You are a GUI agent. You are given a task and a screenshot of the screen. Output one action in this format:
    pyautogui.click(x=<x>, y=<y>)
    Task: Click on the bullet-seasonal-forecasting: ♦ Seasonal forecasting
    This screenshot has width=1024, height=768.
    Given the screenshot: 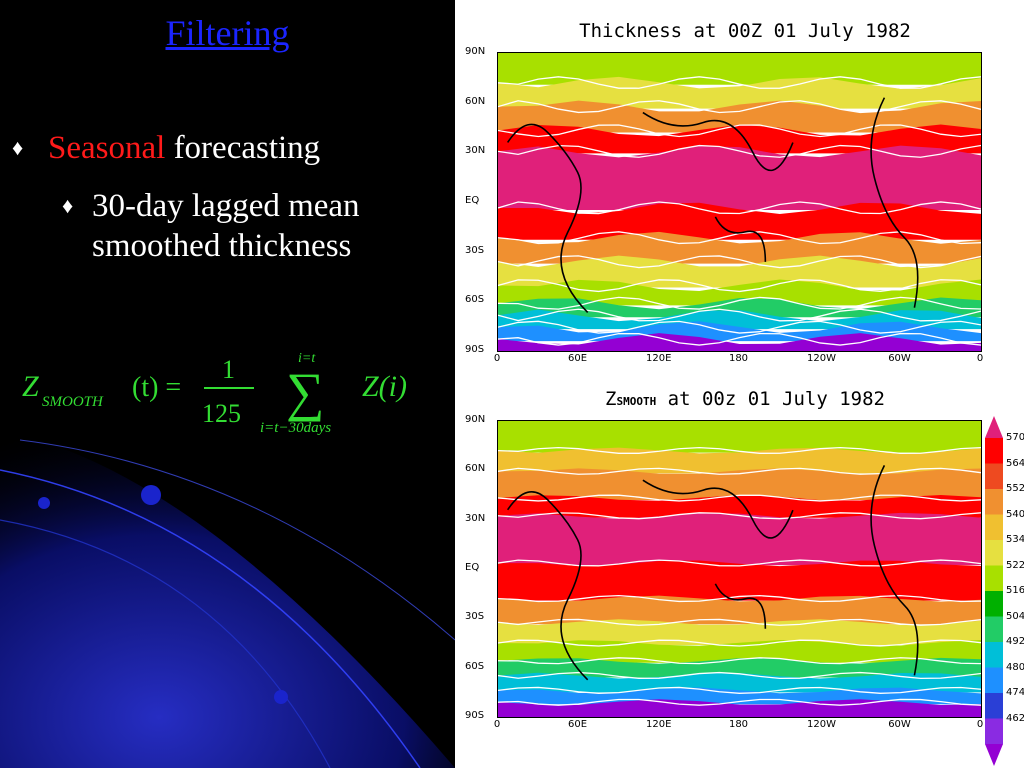 What is the action you would take?
    pyautogui.click(x=166, y=148)
    